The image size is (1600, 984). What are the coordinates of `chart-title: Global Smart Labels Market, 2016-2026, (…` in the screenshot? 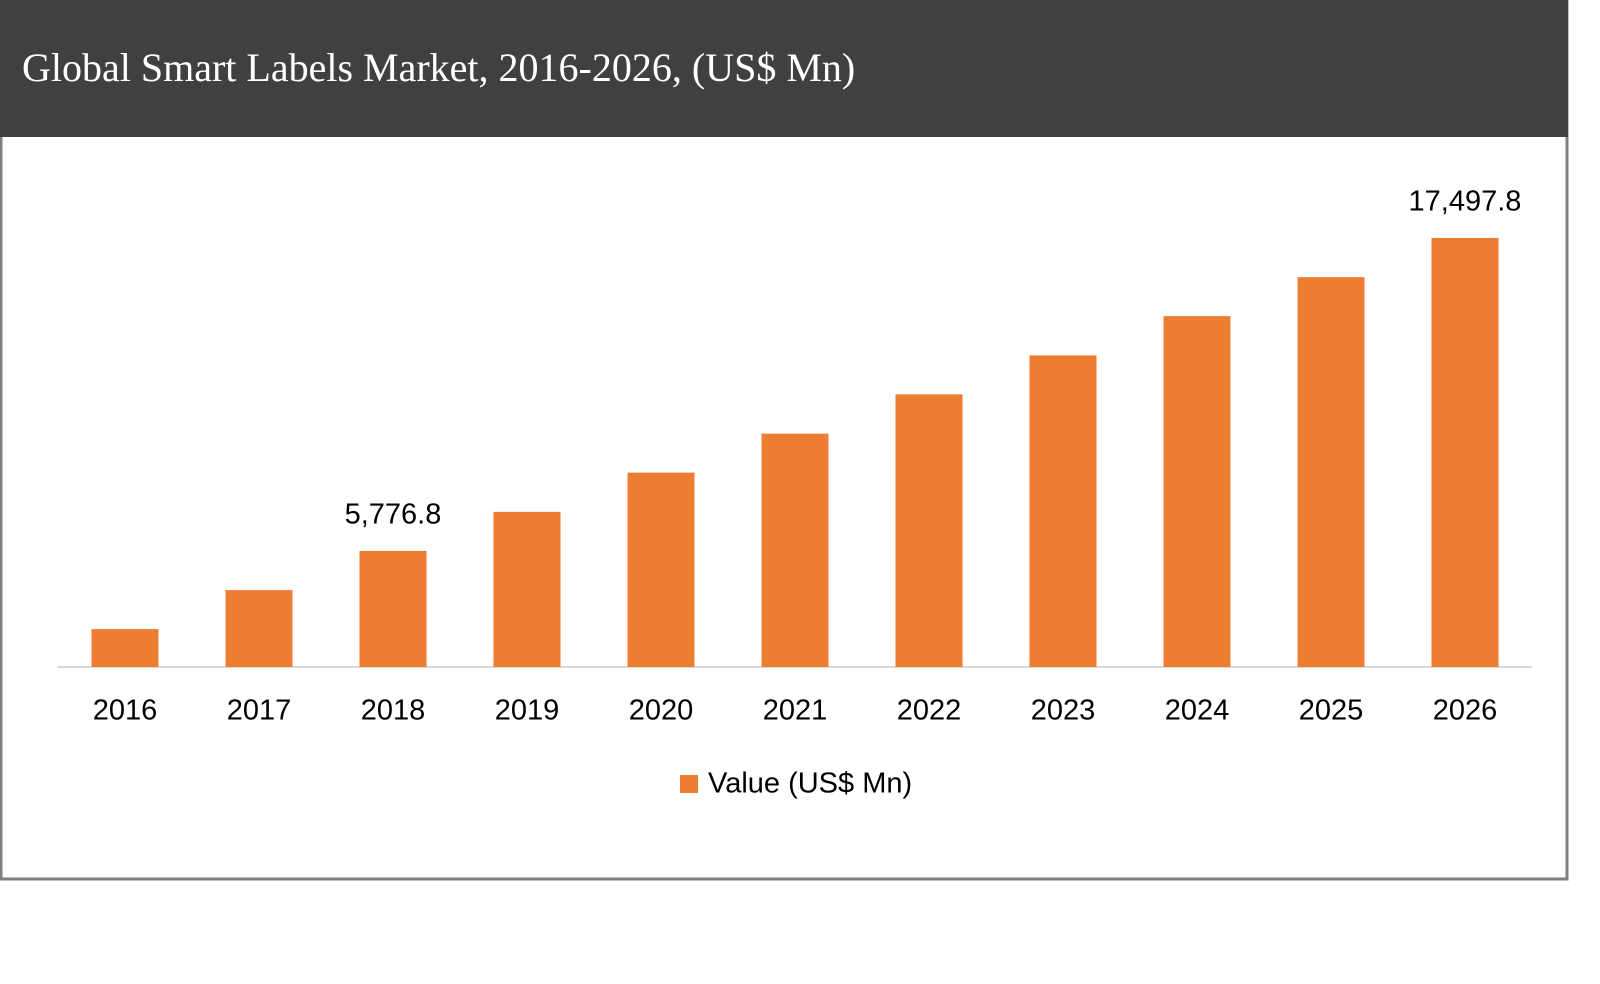 It's located at (438, 67).